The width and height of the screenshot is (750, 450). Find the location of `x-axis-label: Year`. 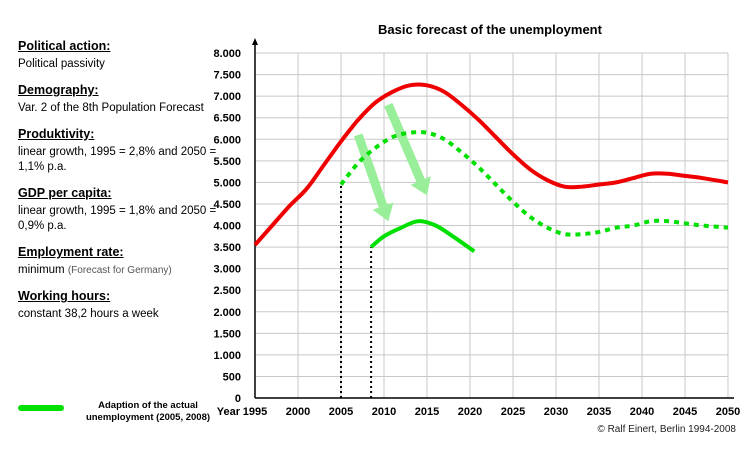

x-axis-label: Year is located at coordinates (229, 412).